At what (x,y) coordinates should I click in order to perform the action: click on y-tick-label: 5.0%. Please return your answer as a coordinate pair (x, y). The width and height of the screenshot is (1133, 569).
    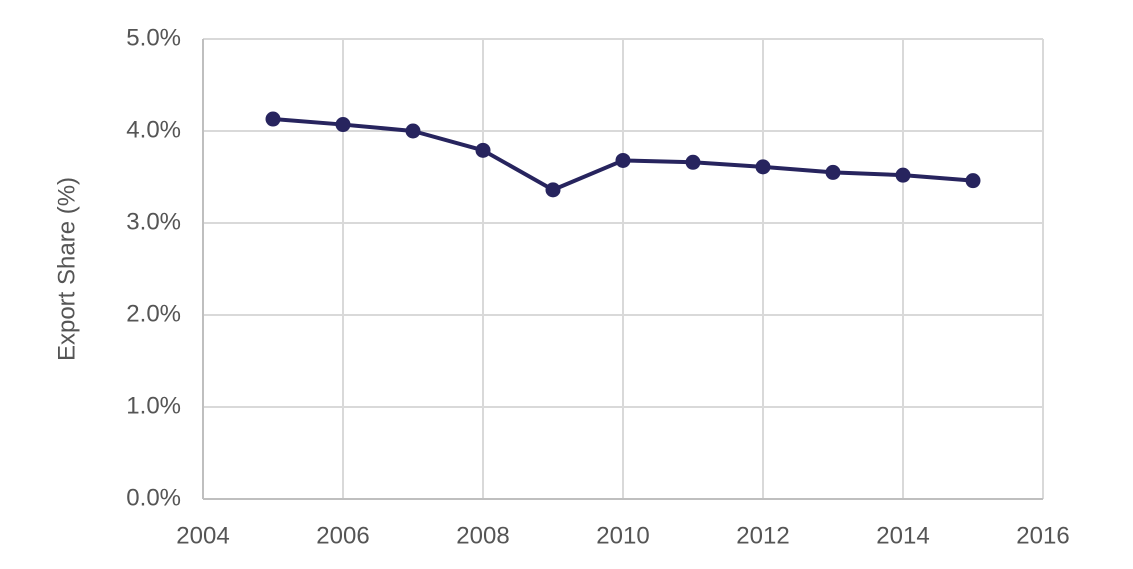
    Looking at the image, I should click on (153, 37).